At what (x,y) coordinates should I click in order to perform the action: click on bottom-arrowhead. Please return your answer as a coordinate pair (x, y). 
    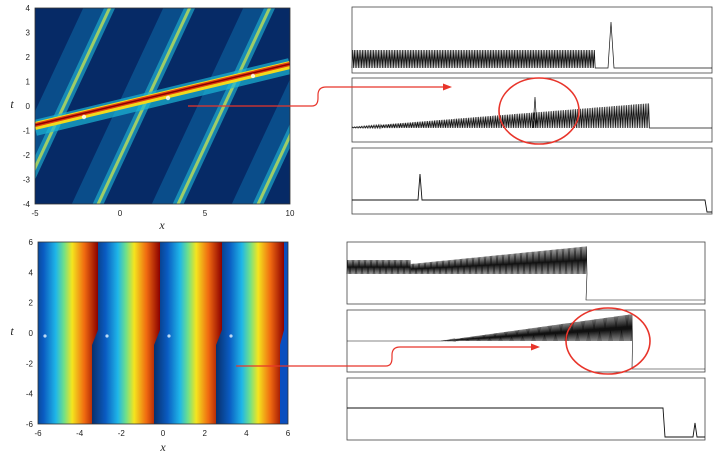
    Looking at the image, I should click on (535, 347).